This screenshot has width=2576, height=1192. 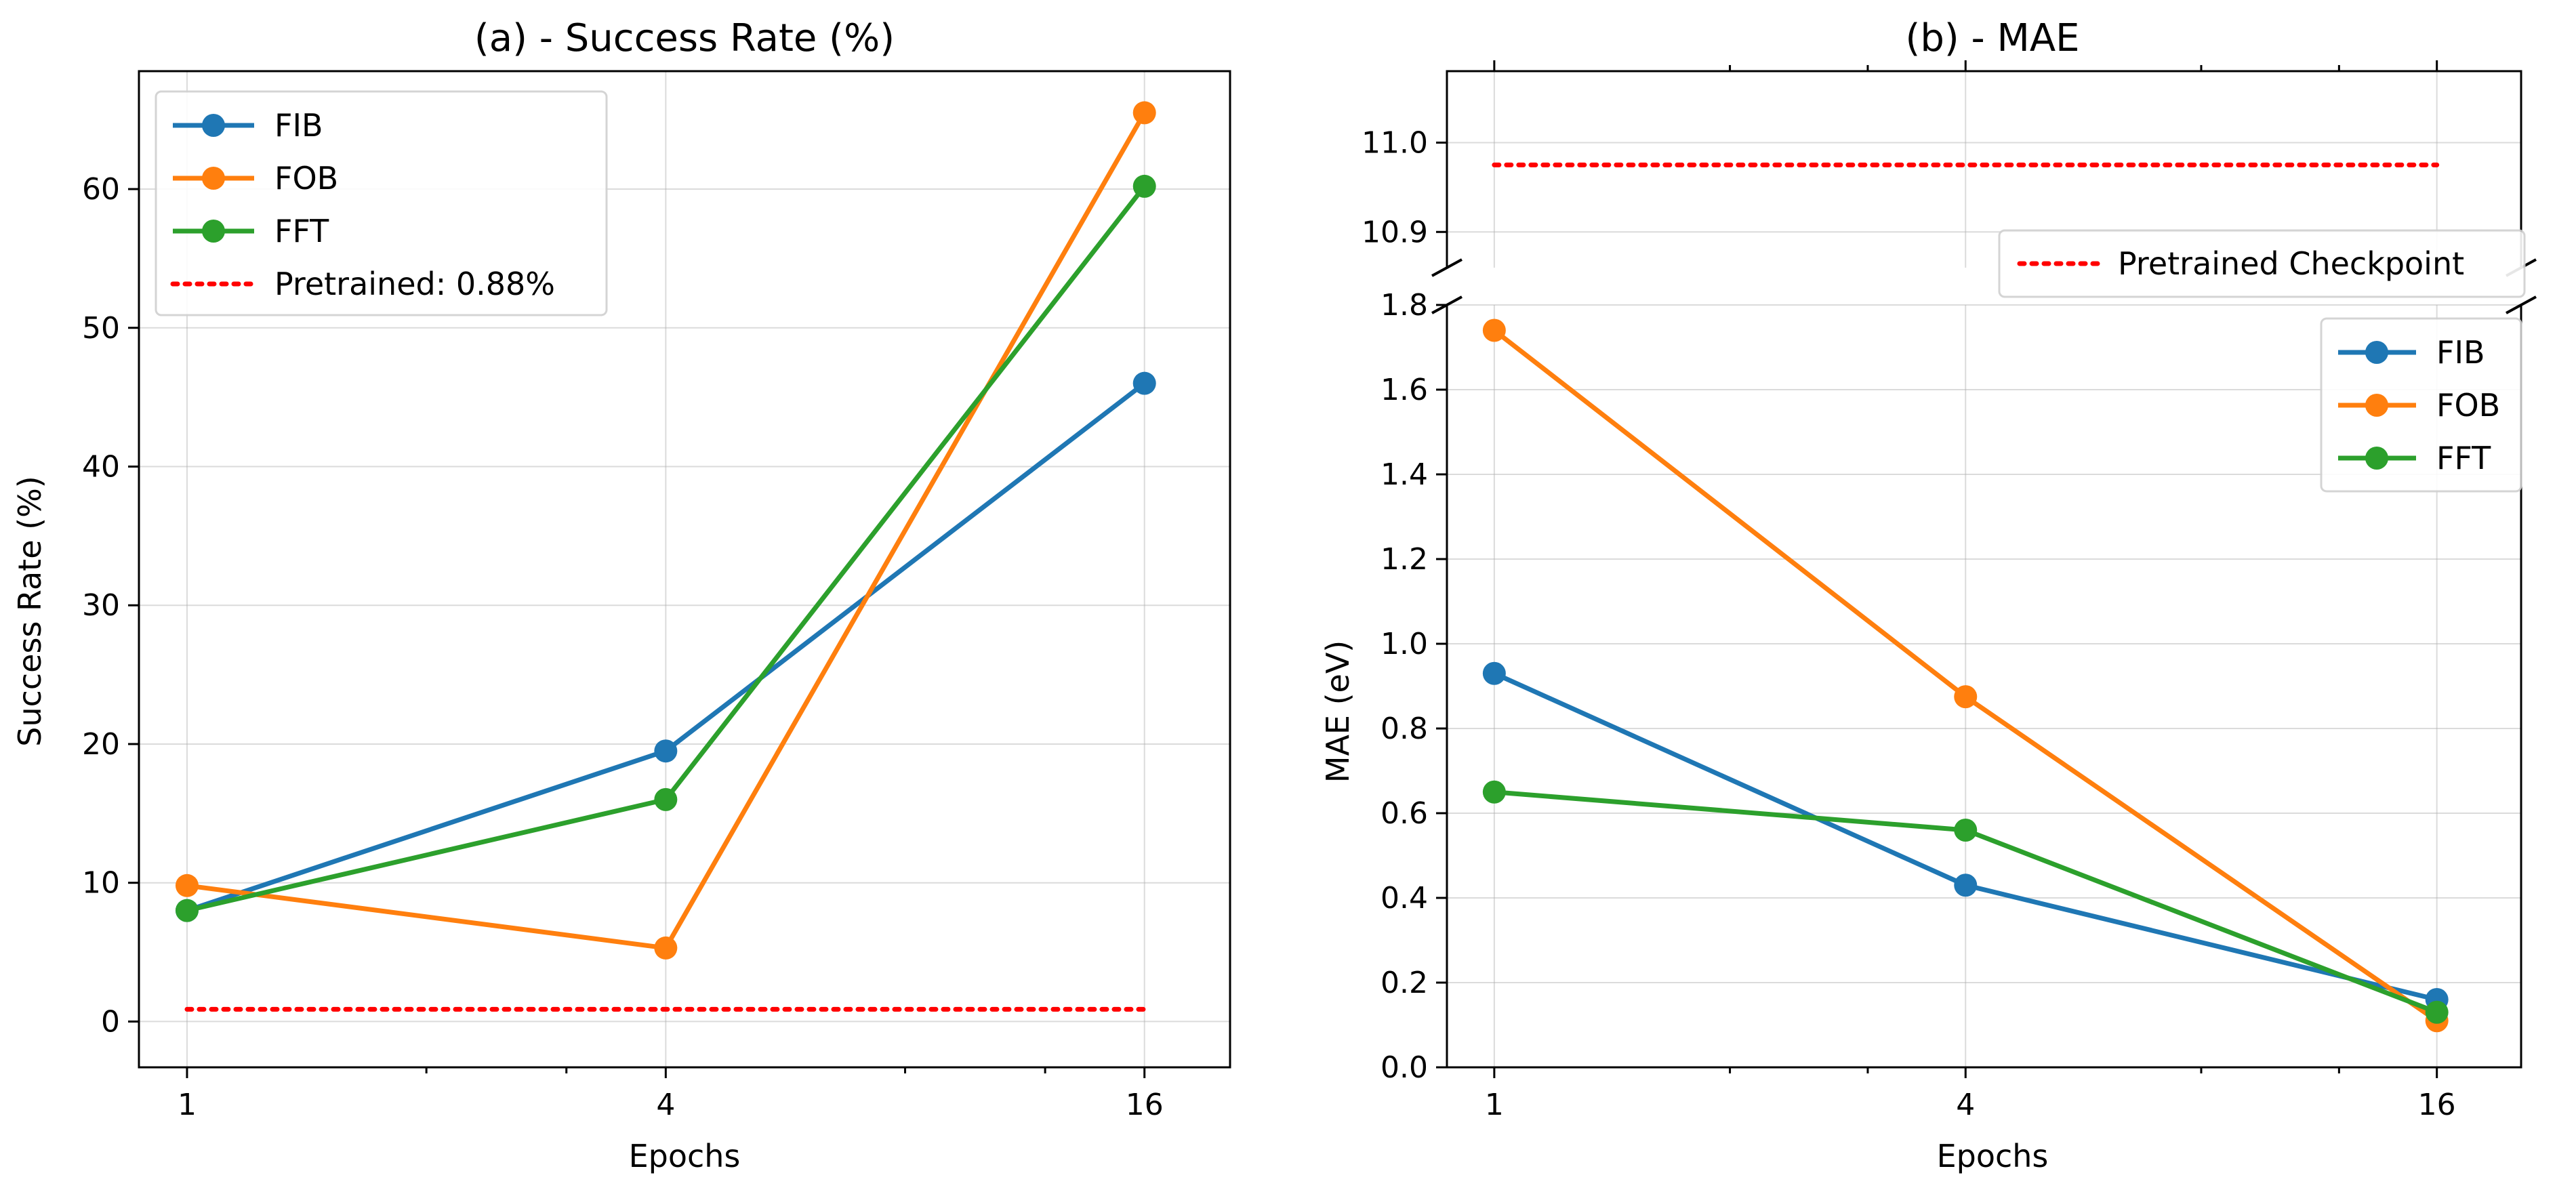 What do you see at coordinates (1405, 305) in the screenshot?
I see `y-tick-label: 1.8` at bounding box center [1405, 305].